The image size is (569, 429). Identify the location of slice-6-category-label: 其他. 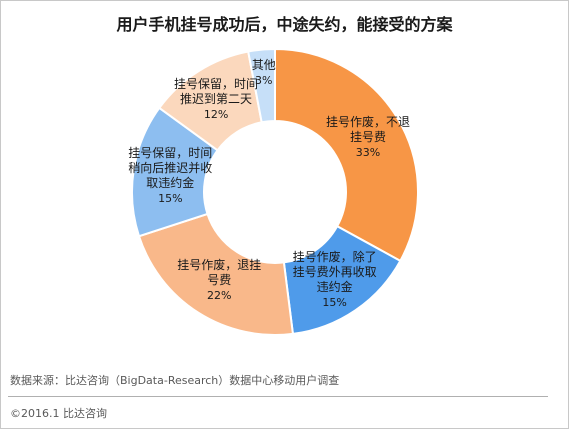
(264, 65).